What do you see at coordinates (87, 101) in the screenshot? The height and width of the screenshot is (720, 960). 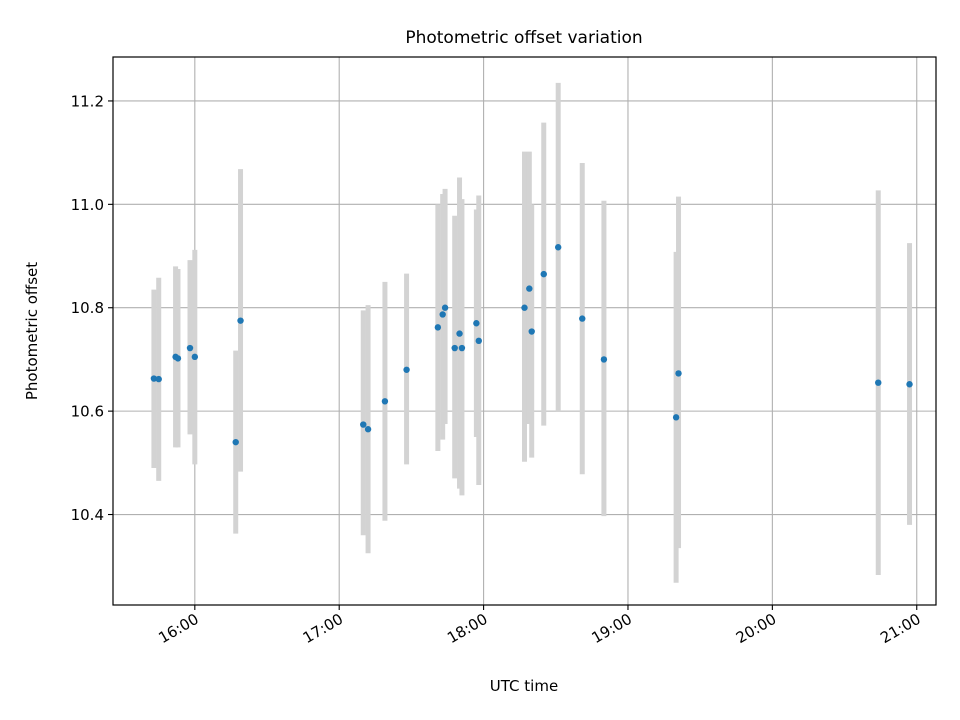 I see `y-tick-label: 11.2` at bounding box center [87, 101].